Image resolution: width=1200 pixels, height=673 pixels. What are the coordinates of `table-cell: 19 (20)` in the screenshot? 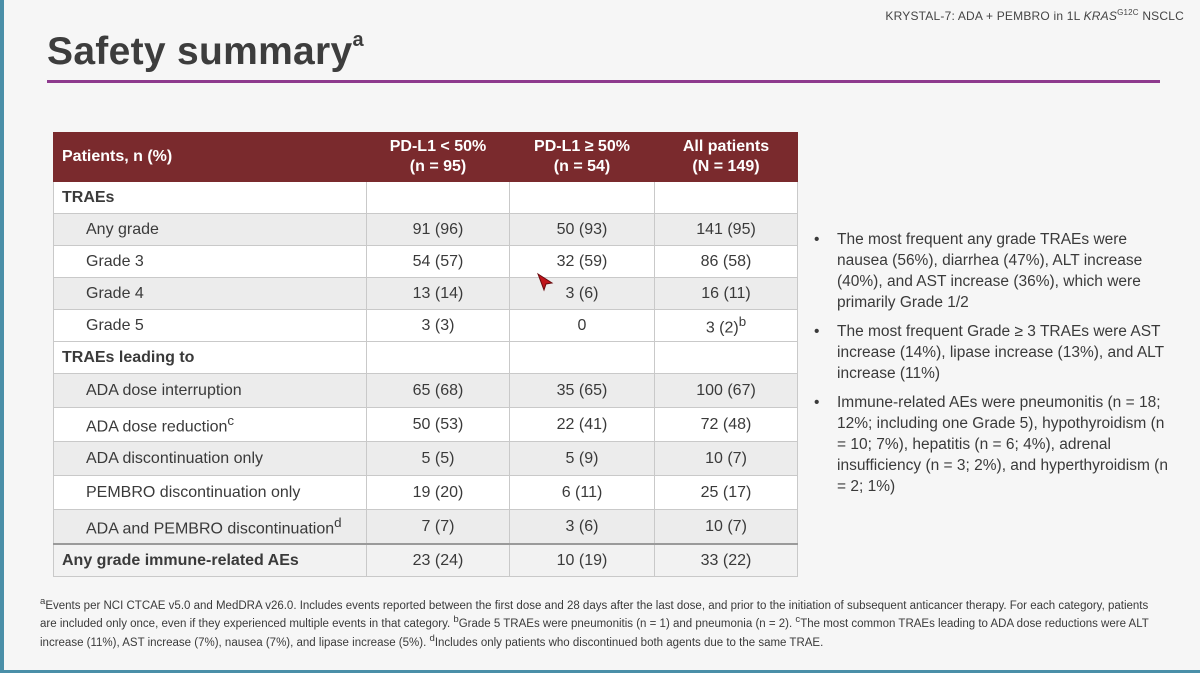 It's located at (438, 492).